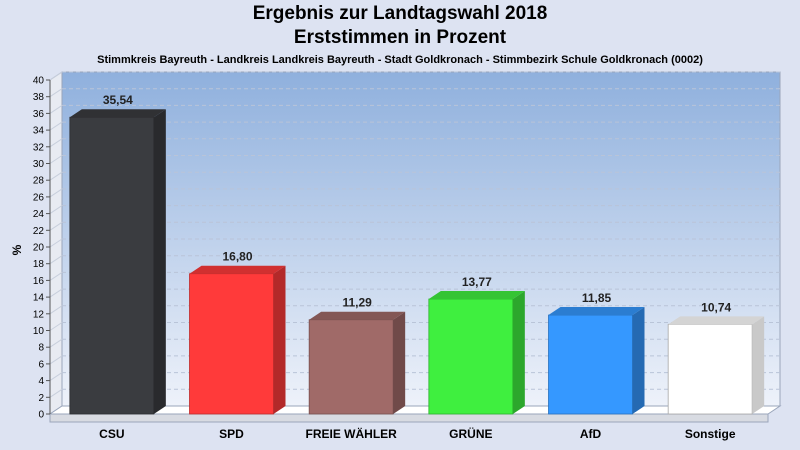  I want to click on data-label: 11,85, so click(597, 298).